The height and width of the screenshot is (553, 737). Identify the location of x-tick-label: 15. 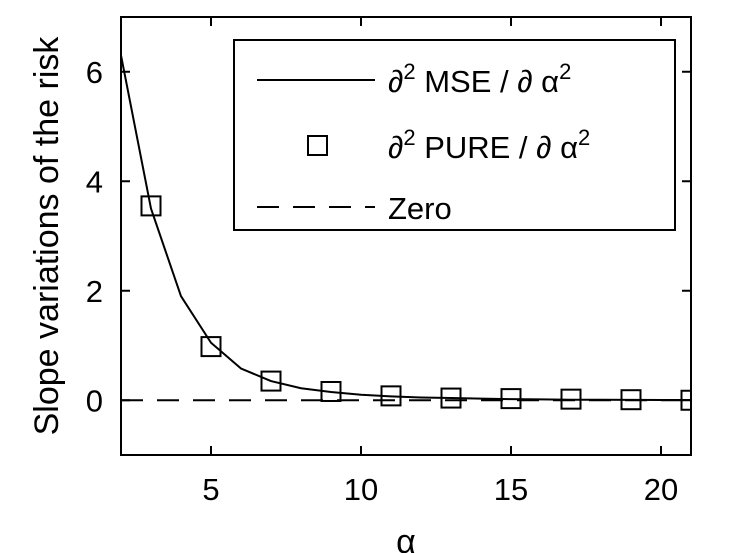
(511, 489).